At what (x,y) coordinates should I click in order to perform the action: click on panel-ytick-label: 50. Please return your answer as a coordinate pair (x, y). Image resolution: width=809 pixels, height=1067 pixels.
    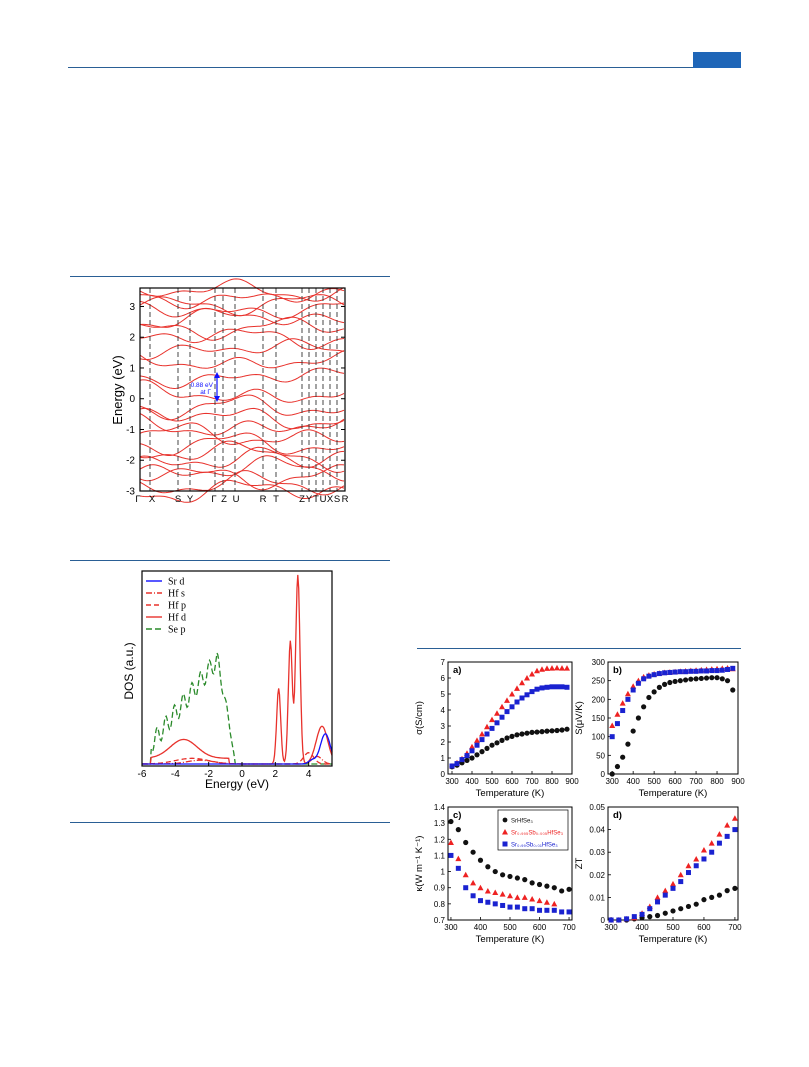
    Looking at the image, I should click on (600, 755).